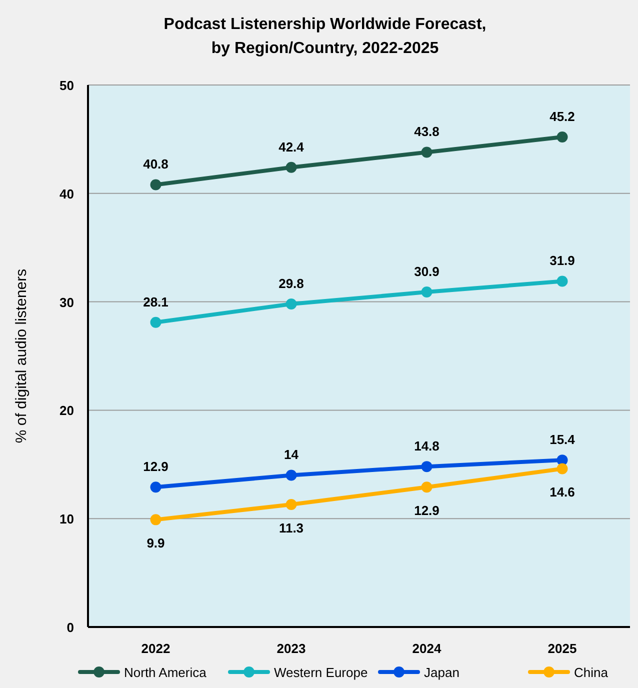 This screenshot has width=638, height=688. Describe the element at coordinates (67, 519) in the screenshot. I see `y-tick-label: 10` at that location.